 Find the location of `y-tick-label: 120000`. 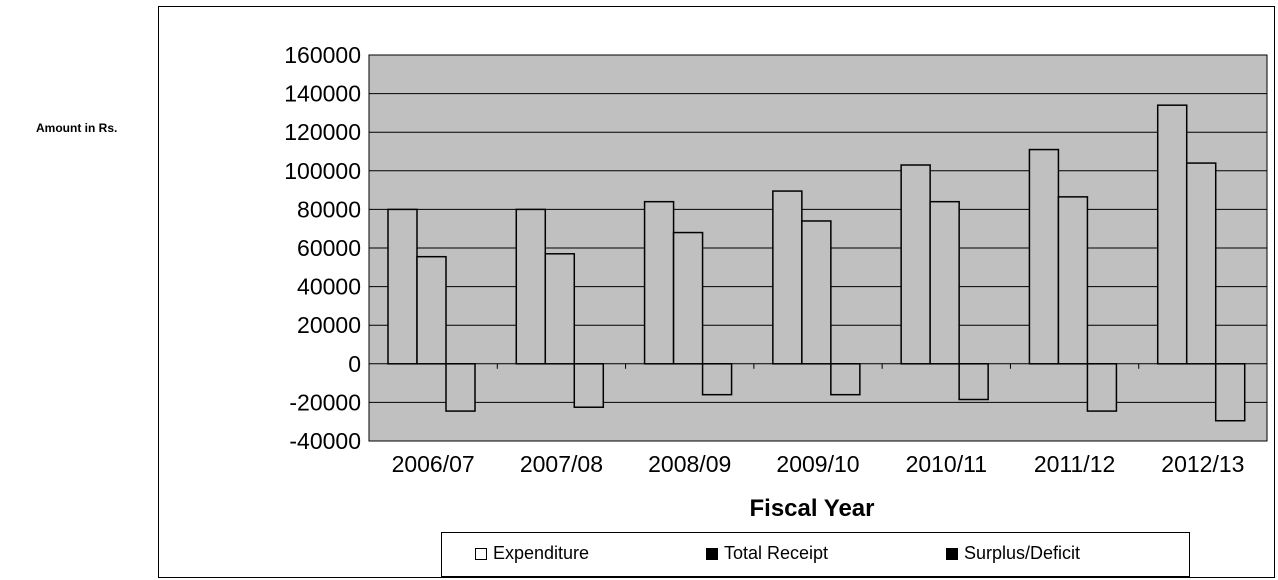

y-tick-label: 120000 is located at coordinates (322, 132).